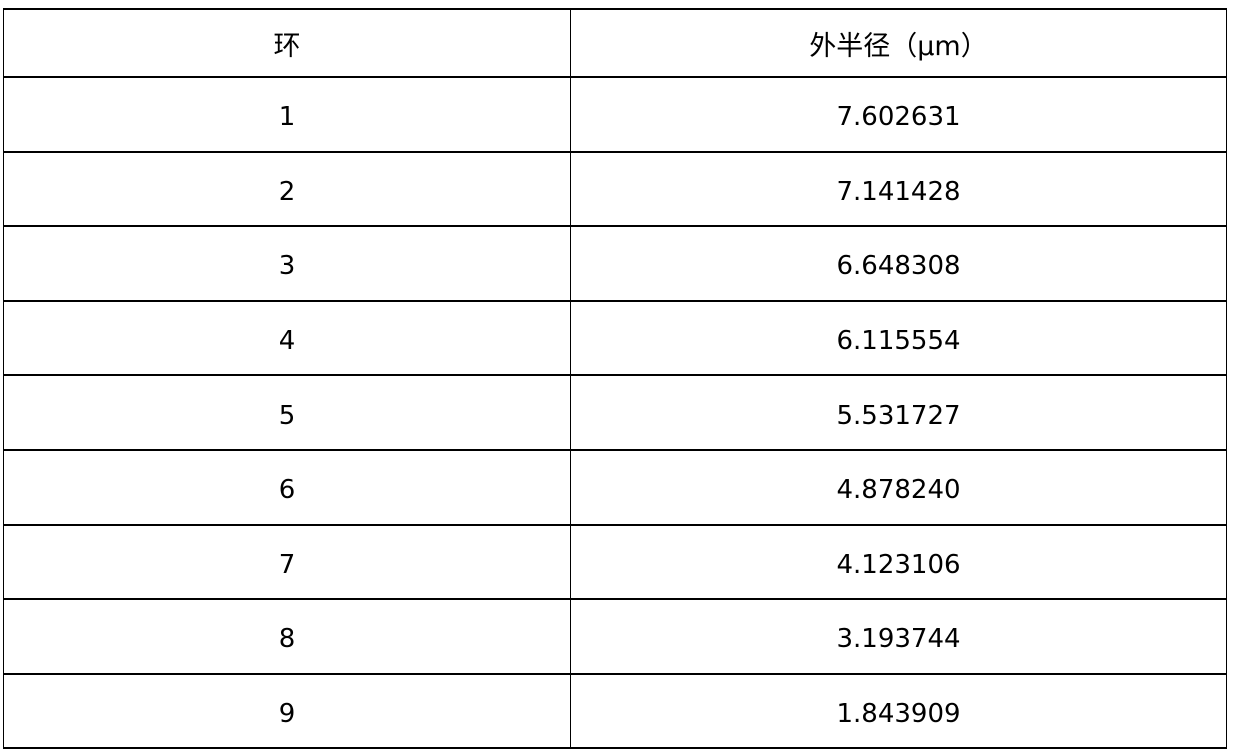 This screenshot has width=1234, height=749. I want to click on outer-radius-cell: 5.531727, so click(898, 412).